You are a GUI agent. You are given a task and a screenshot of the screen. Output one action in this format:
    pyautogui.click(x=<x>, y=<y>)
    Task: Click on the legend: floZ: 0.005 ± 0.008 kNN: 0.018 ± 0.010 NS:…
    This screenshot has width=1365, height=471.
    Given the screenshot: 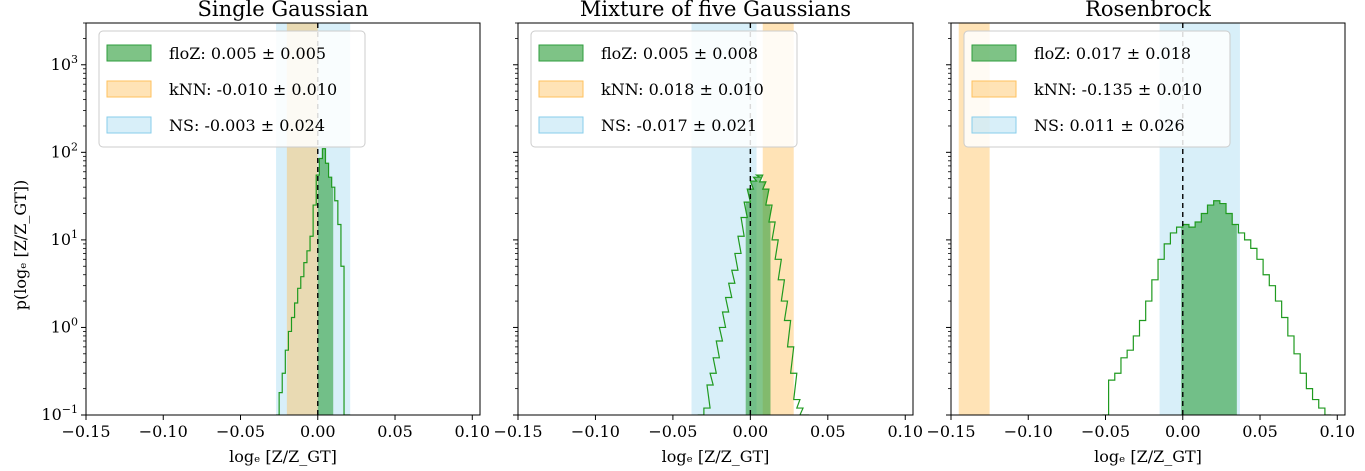 What is the action you would take?
    pyautogui.click(x=664, y=89)
    